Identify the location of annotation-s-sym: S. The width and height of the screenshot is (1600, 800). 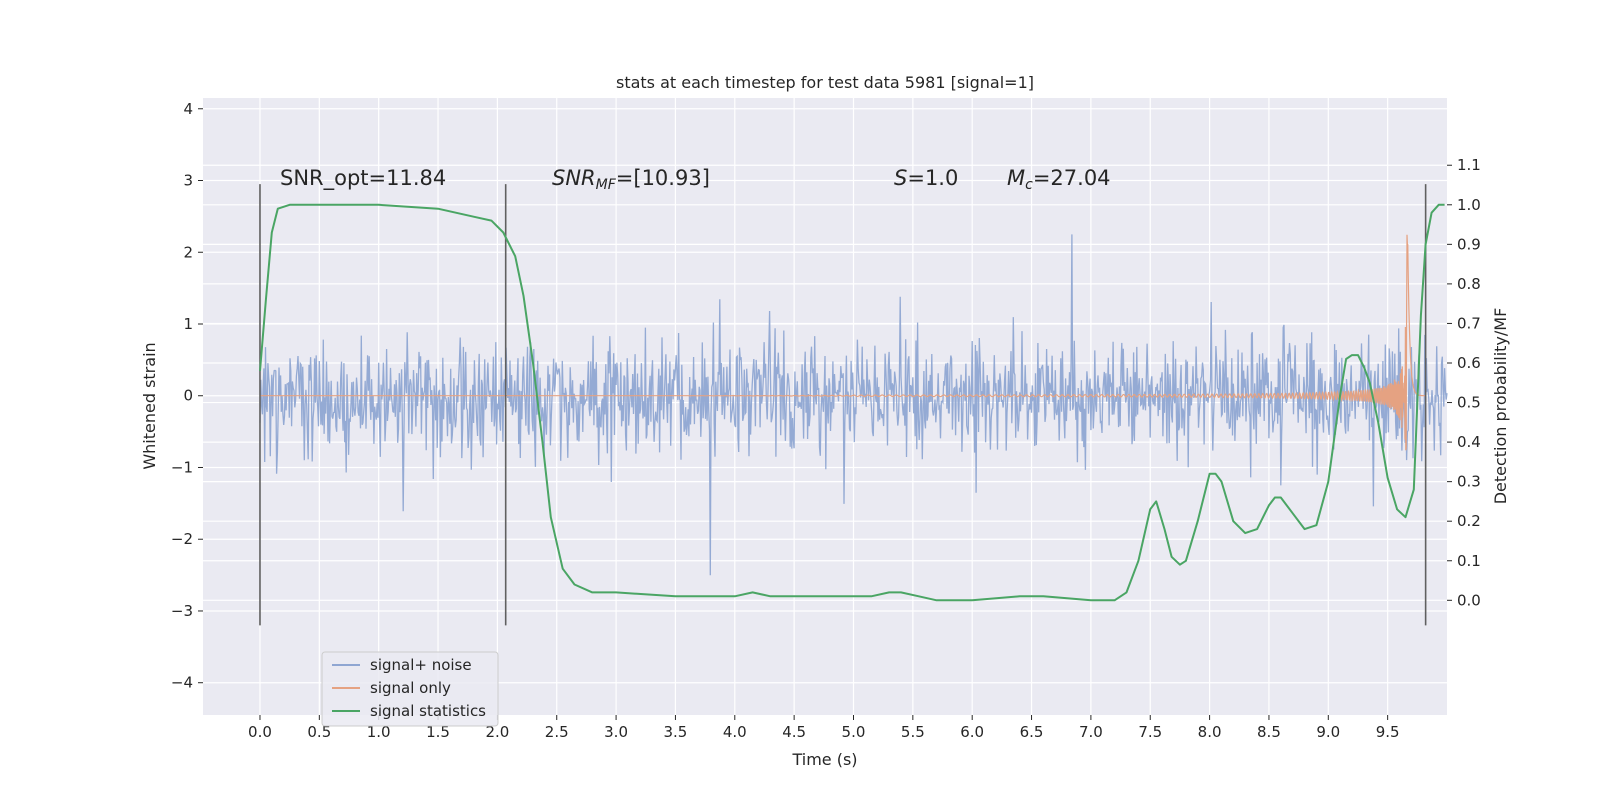
(900, 178).